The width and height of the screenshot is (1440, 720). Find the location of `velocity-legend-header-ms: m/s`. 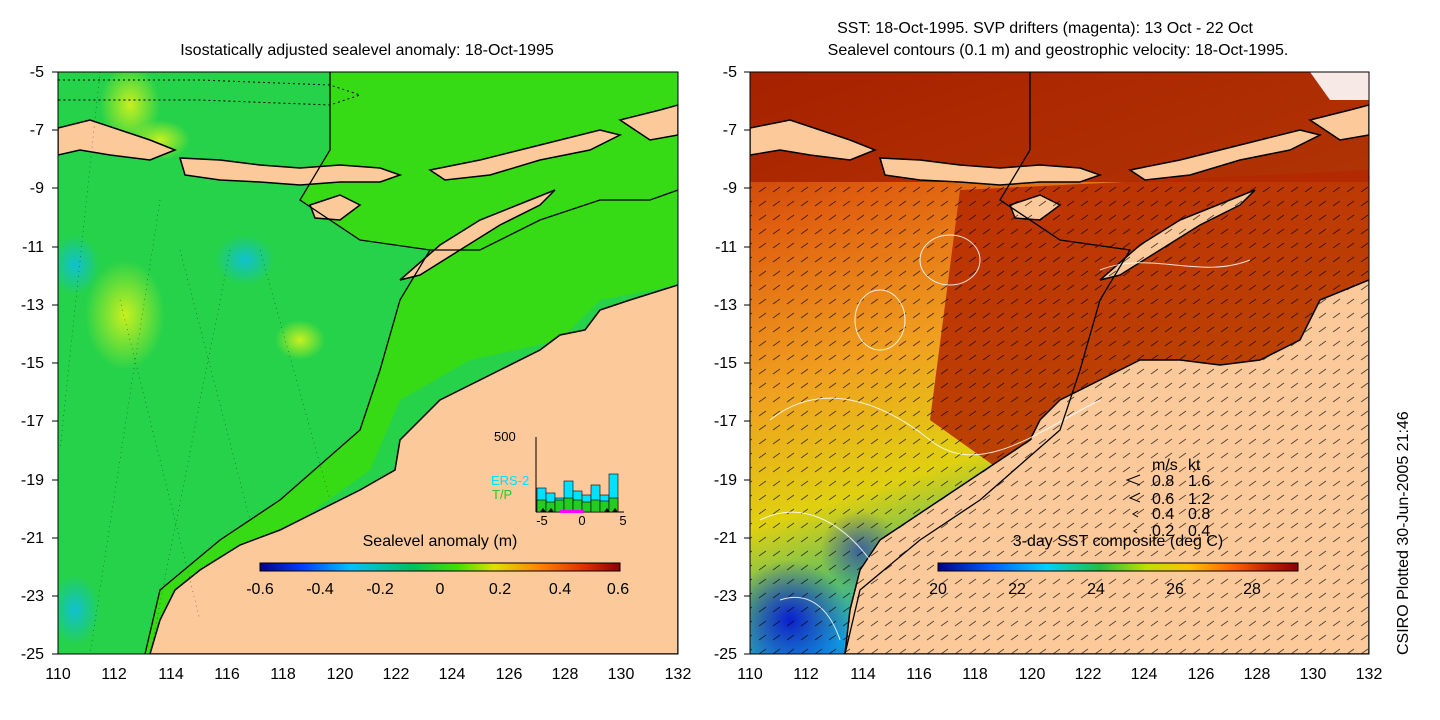

velocity-legend-header-ms: m/s is located at coordinates (1165, 465).